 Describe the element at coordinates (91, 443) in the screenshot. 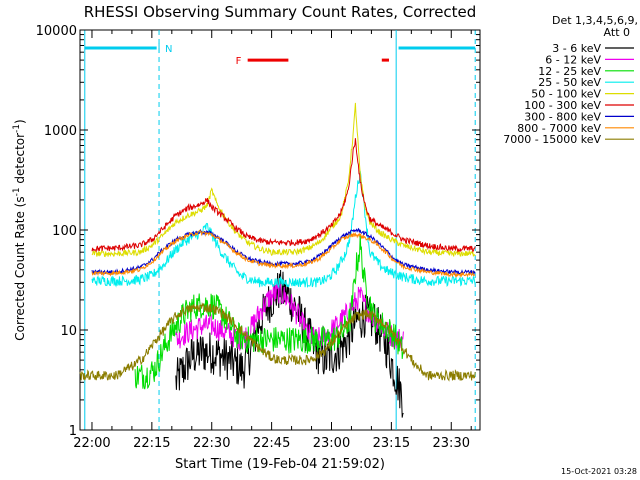

I see `x-tick-label: 22:00` at that location.